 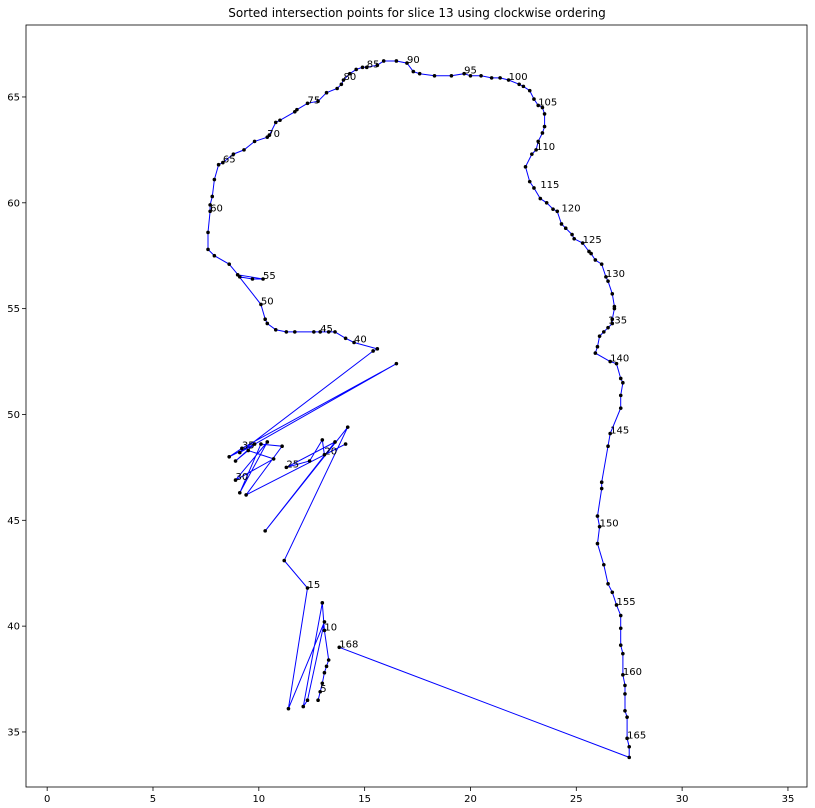 I want to click on point-label-60: 60, so click(x=216, y=208).